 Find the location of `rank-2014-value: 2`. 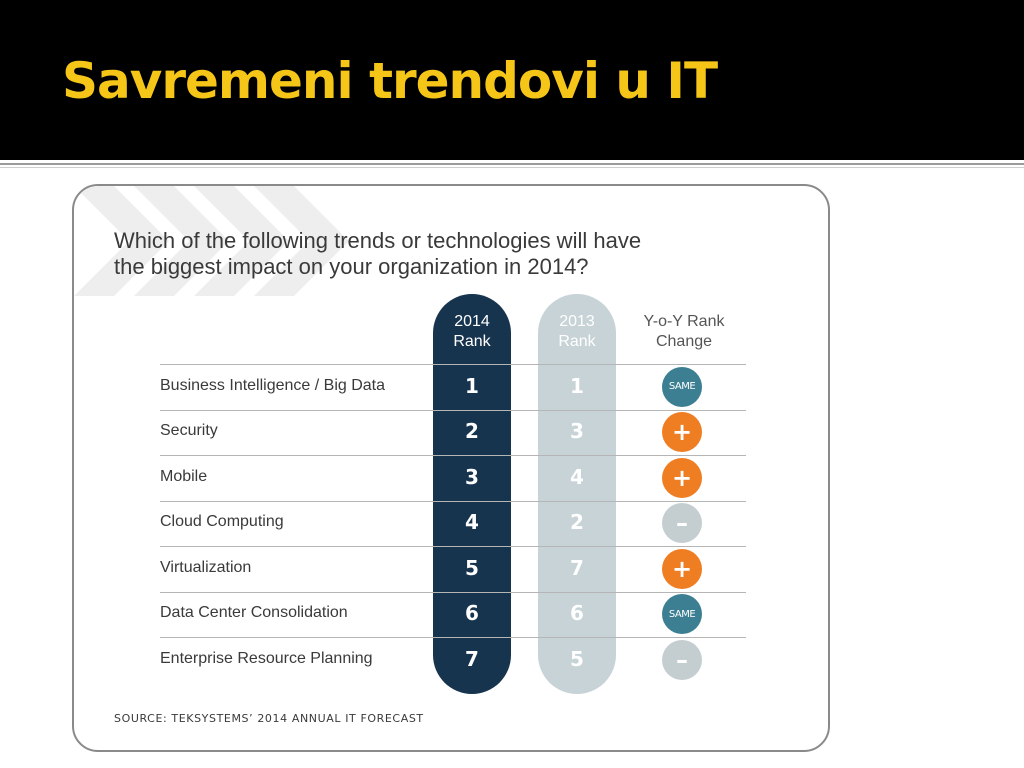

rank-2014-value: 2 is located at coordinates (472, 431).